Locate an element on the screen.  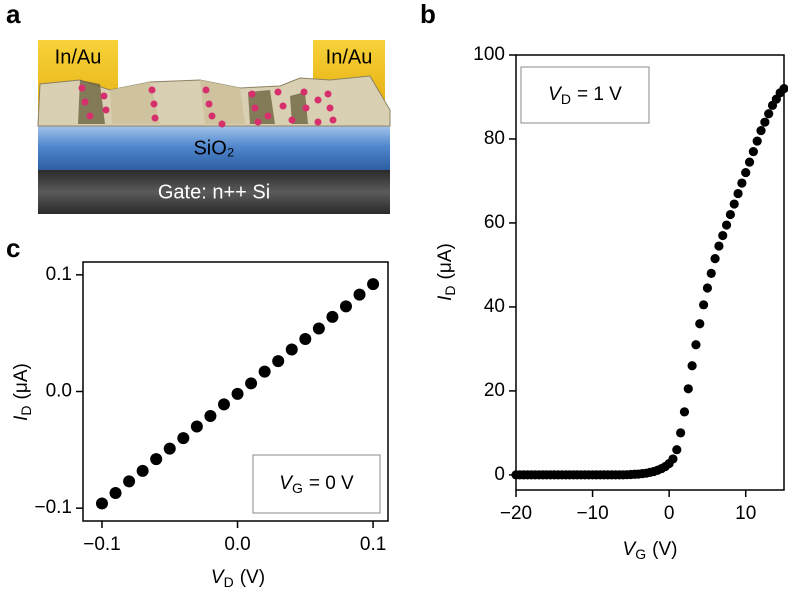
oxide-label: SiO₂ is located at coordinates (213, 148).